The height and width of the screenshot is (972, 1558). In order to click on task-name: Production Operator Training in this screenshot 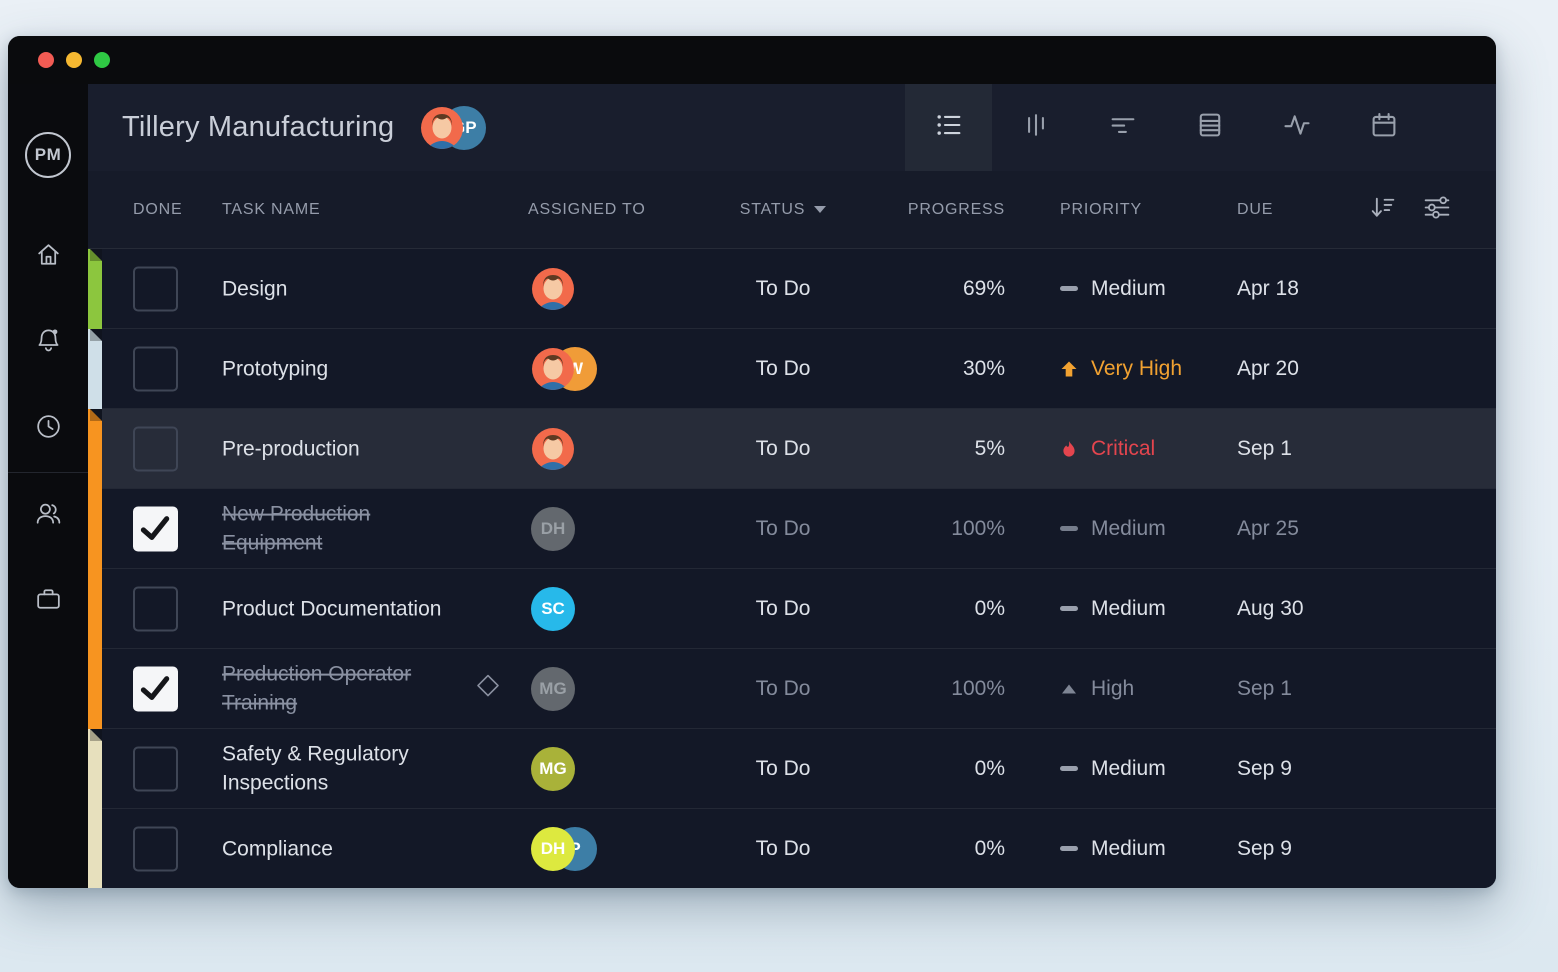, I will do `click(317, 688)`.